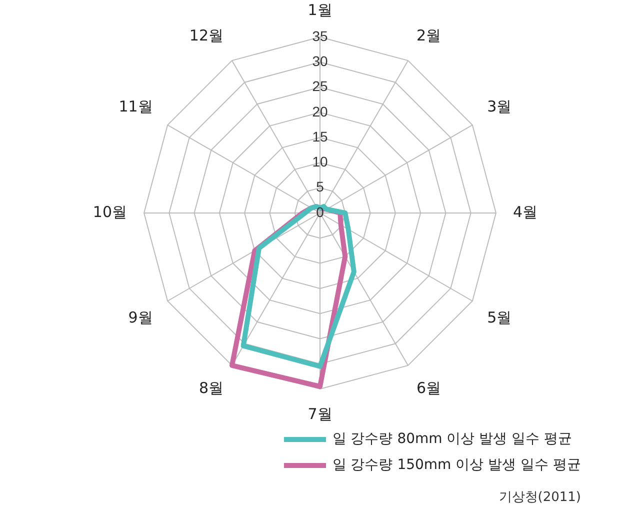 The width and height of the screenshot is (641, 520). What do you see at coordinates (456, 465) in the screenshot?
I see `legend-label: 일 강수량 150mm 이상 발생 일수 평균` at bounding box center [456, 465].